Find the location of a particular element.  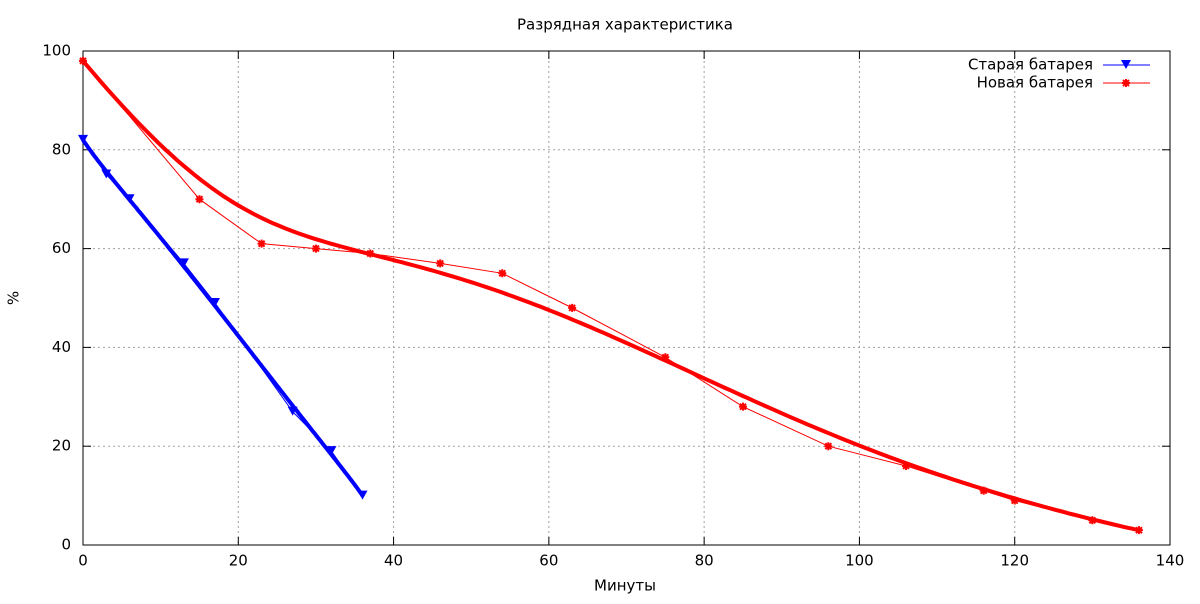

line is located at coordinates (222, 317).